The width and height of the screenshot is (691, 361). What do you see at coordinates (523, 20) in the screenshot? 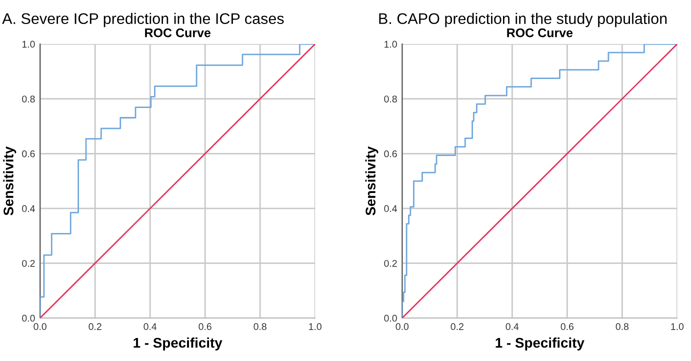
I see `chart-title: B. CAPO prediction in the study population` at bounding box center [523, 20].